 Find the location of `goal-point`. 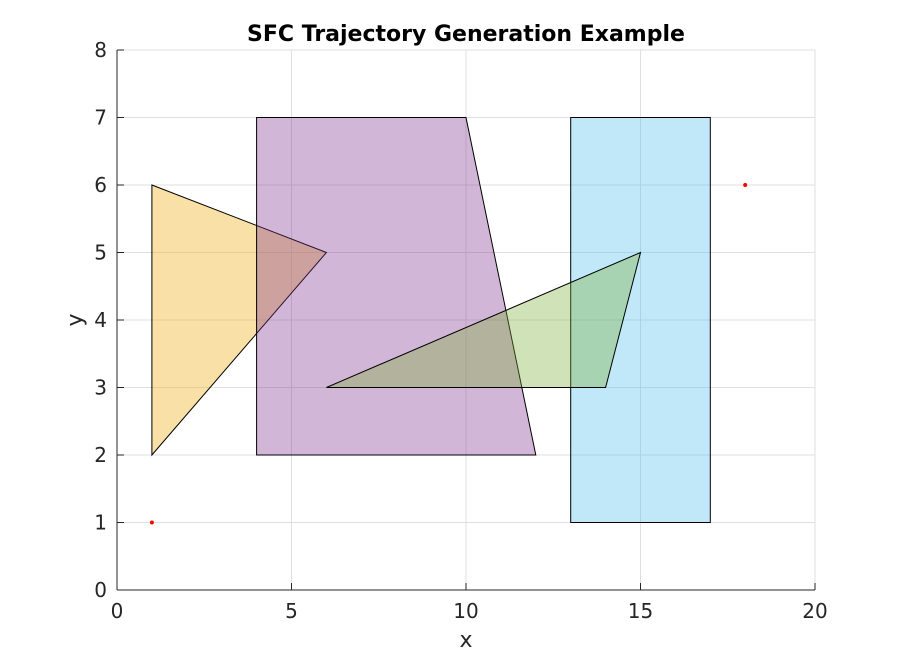

goal-point is located at coordinates (745, 185).